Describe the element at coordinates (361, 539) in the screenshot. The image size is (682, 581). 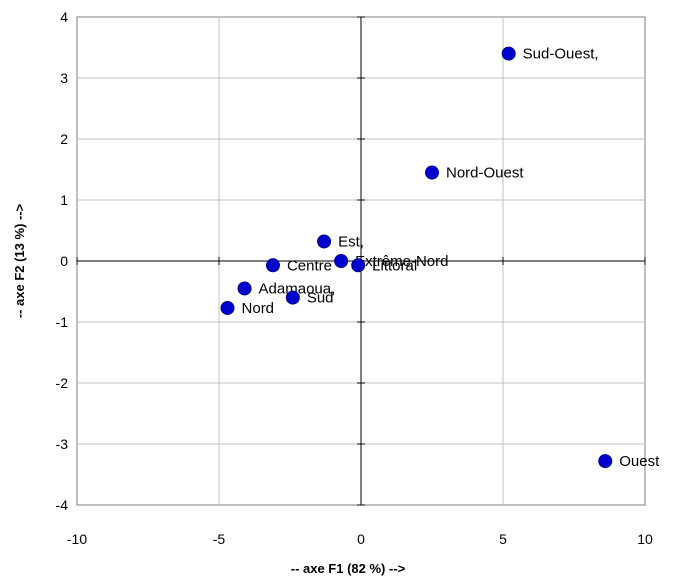
I see `x-tick-label: 0` at that location.